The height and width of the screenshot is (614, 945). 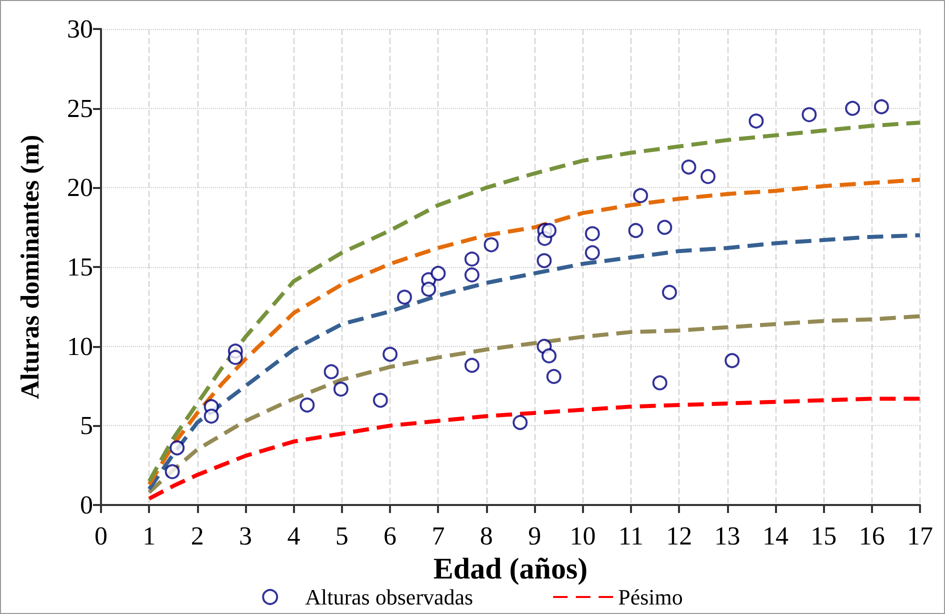 What do you see at coordinates (920, 536) in the screenshot?
I see `x-tick-label: 17` at bounding box center [920, 536].